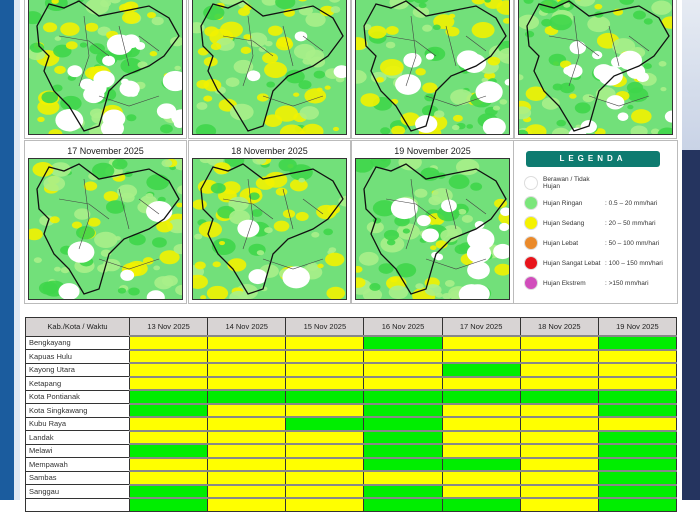 Image resolution: width=700 pixels, height=512 pixels. Describe the element at coordinates (105, 151) in the screenshot. I see `map-date-label: 17 November 2025` at that location.